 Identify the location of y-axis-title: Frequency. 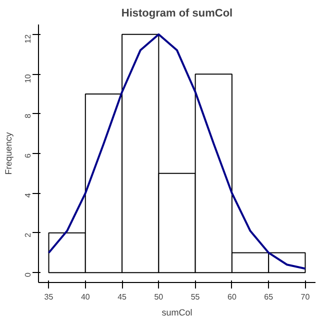
(9, 153).